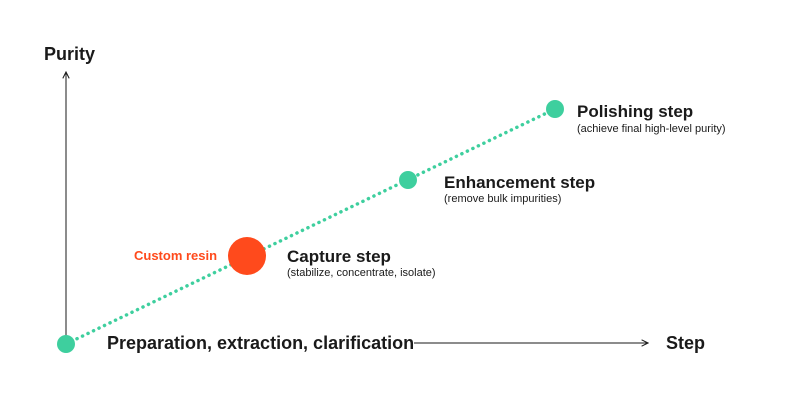 The image size is (800, 400). What do you see at coordinates (502, 199) in the screenshot?
I see `enhancement-step-subtitle: (remove bulk impurities)` at bounding box center [502, 199].